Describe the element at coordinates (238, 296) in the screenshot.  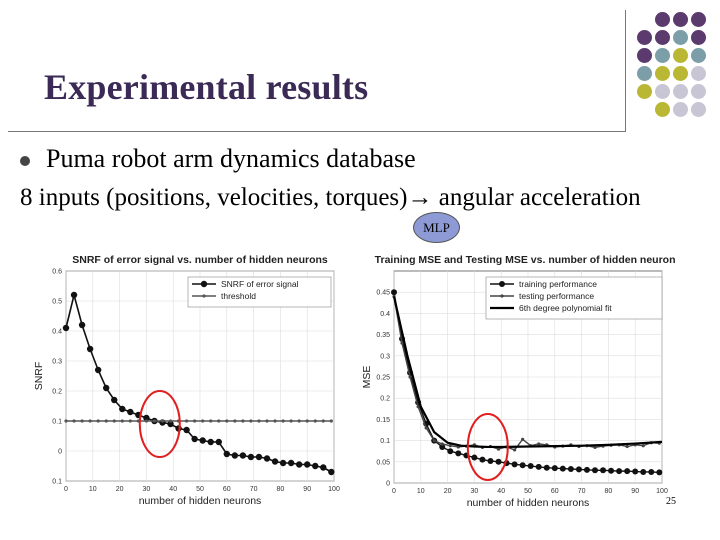
I see `legend-label: threshold` at that location.